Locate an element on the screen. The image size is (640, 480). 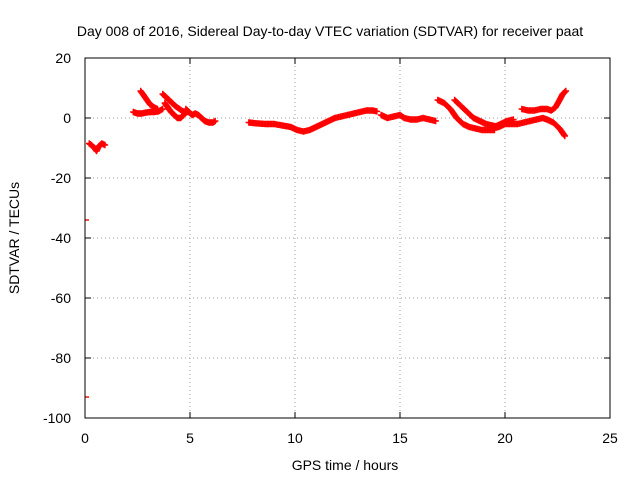
y-tick-label: 0 is located at coordinates (67, 118).